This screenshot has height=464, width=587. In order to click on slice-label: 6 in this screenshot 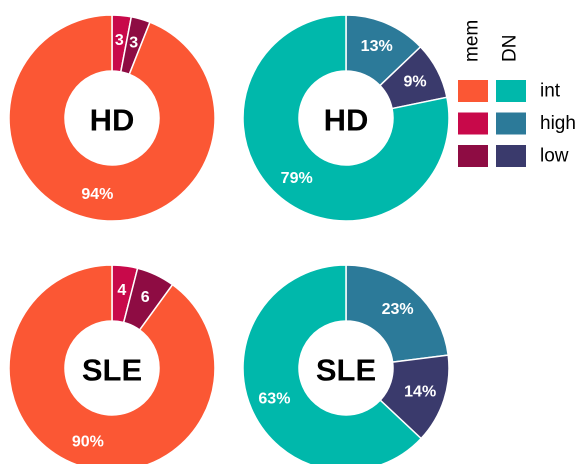, I will do `click(145, 297)`.